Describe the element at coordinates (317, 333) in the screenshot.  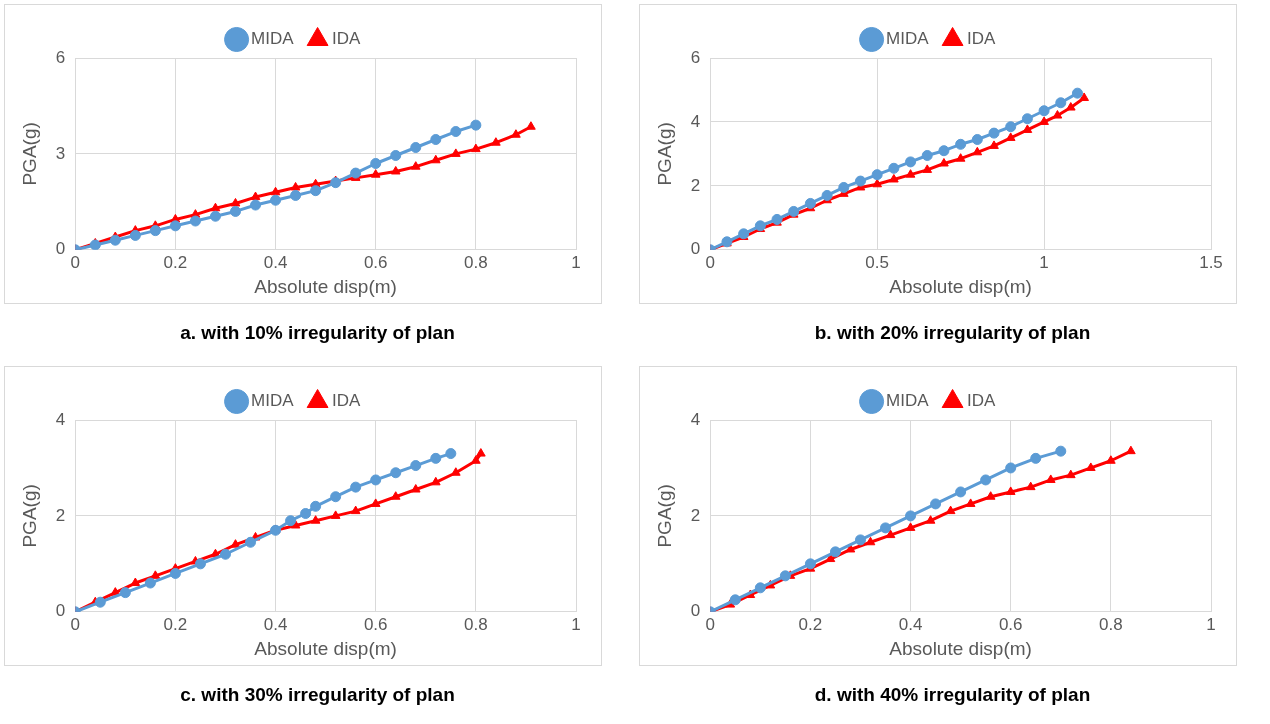
I see `text: a. with 10% irregularity of plan` at that location.